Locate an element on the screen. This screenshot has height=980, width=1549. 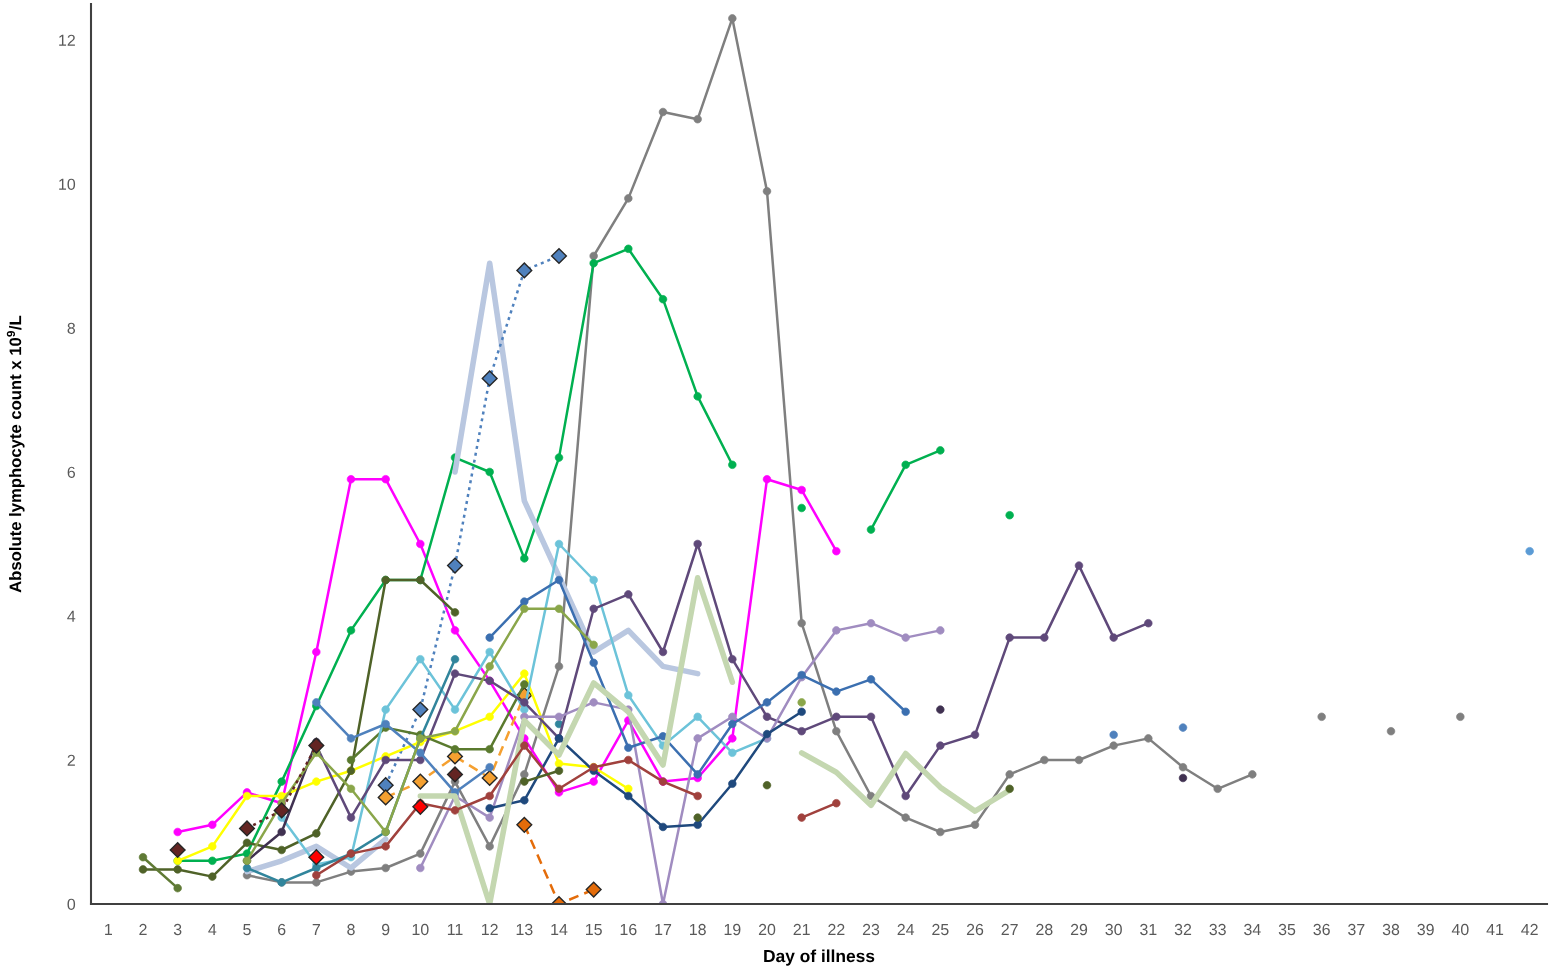
x-tick-label: 40 is located at coordinates (1460, 929).